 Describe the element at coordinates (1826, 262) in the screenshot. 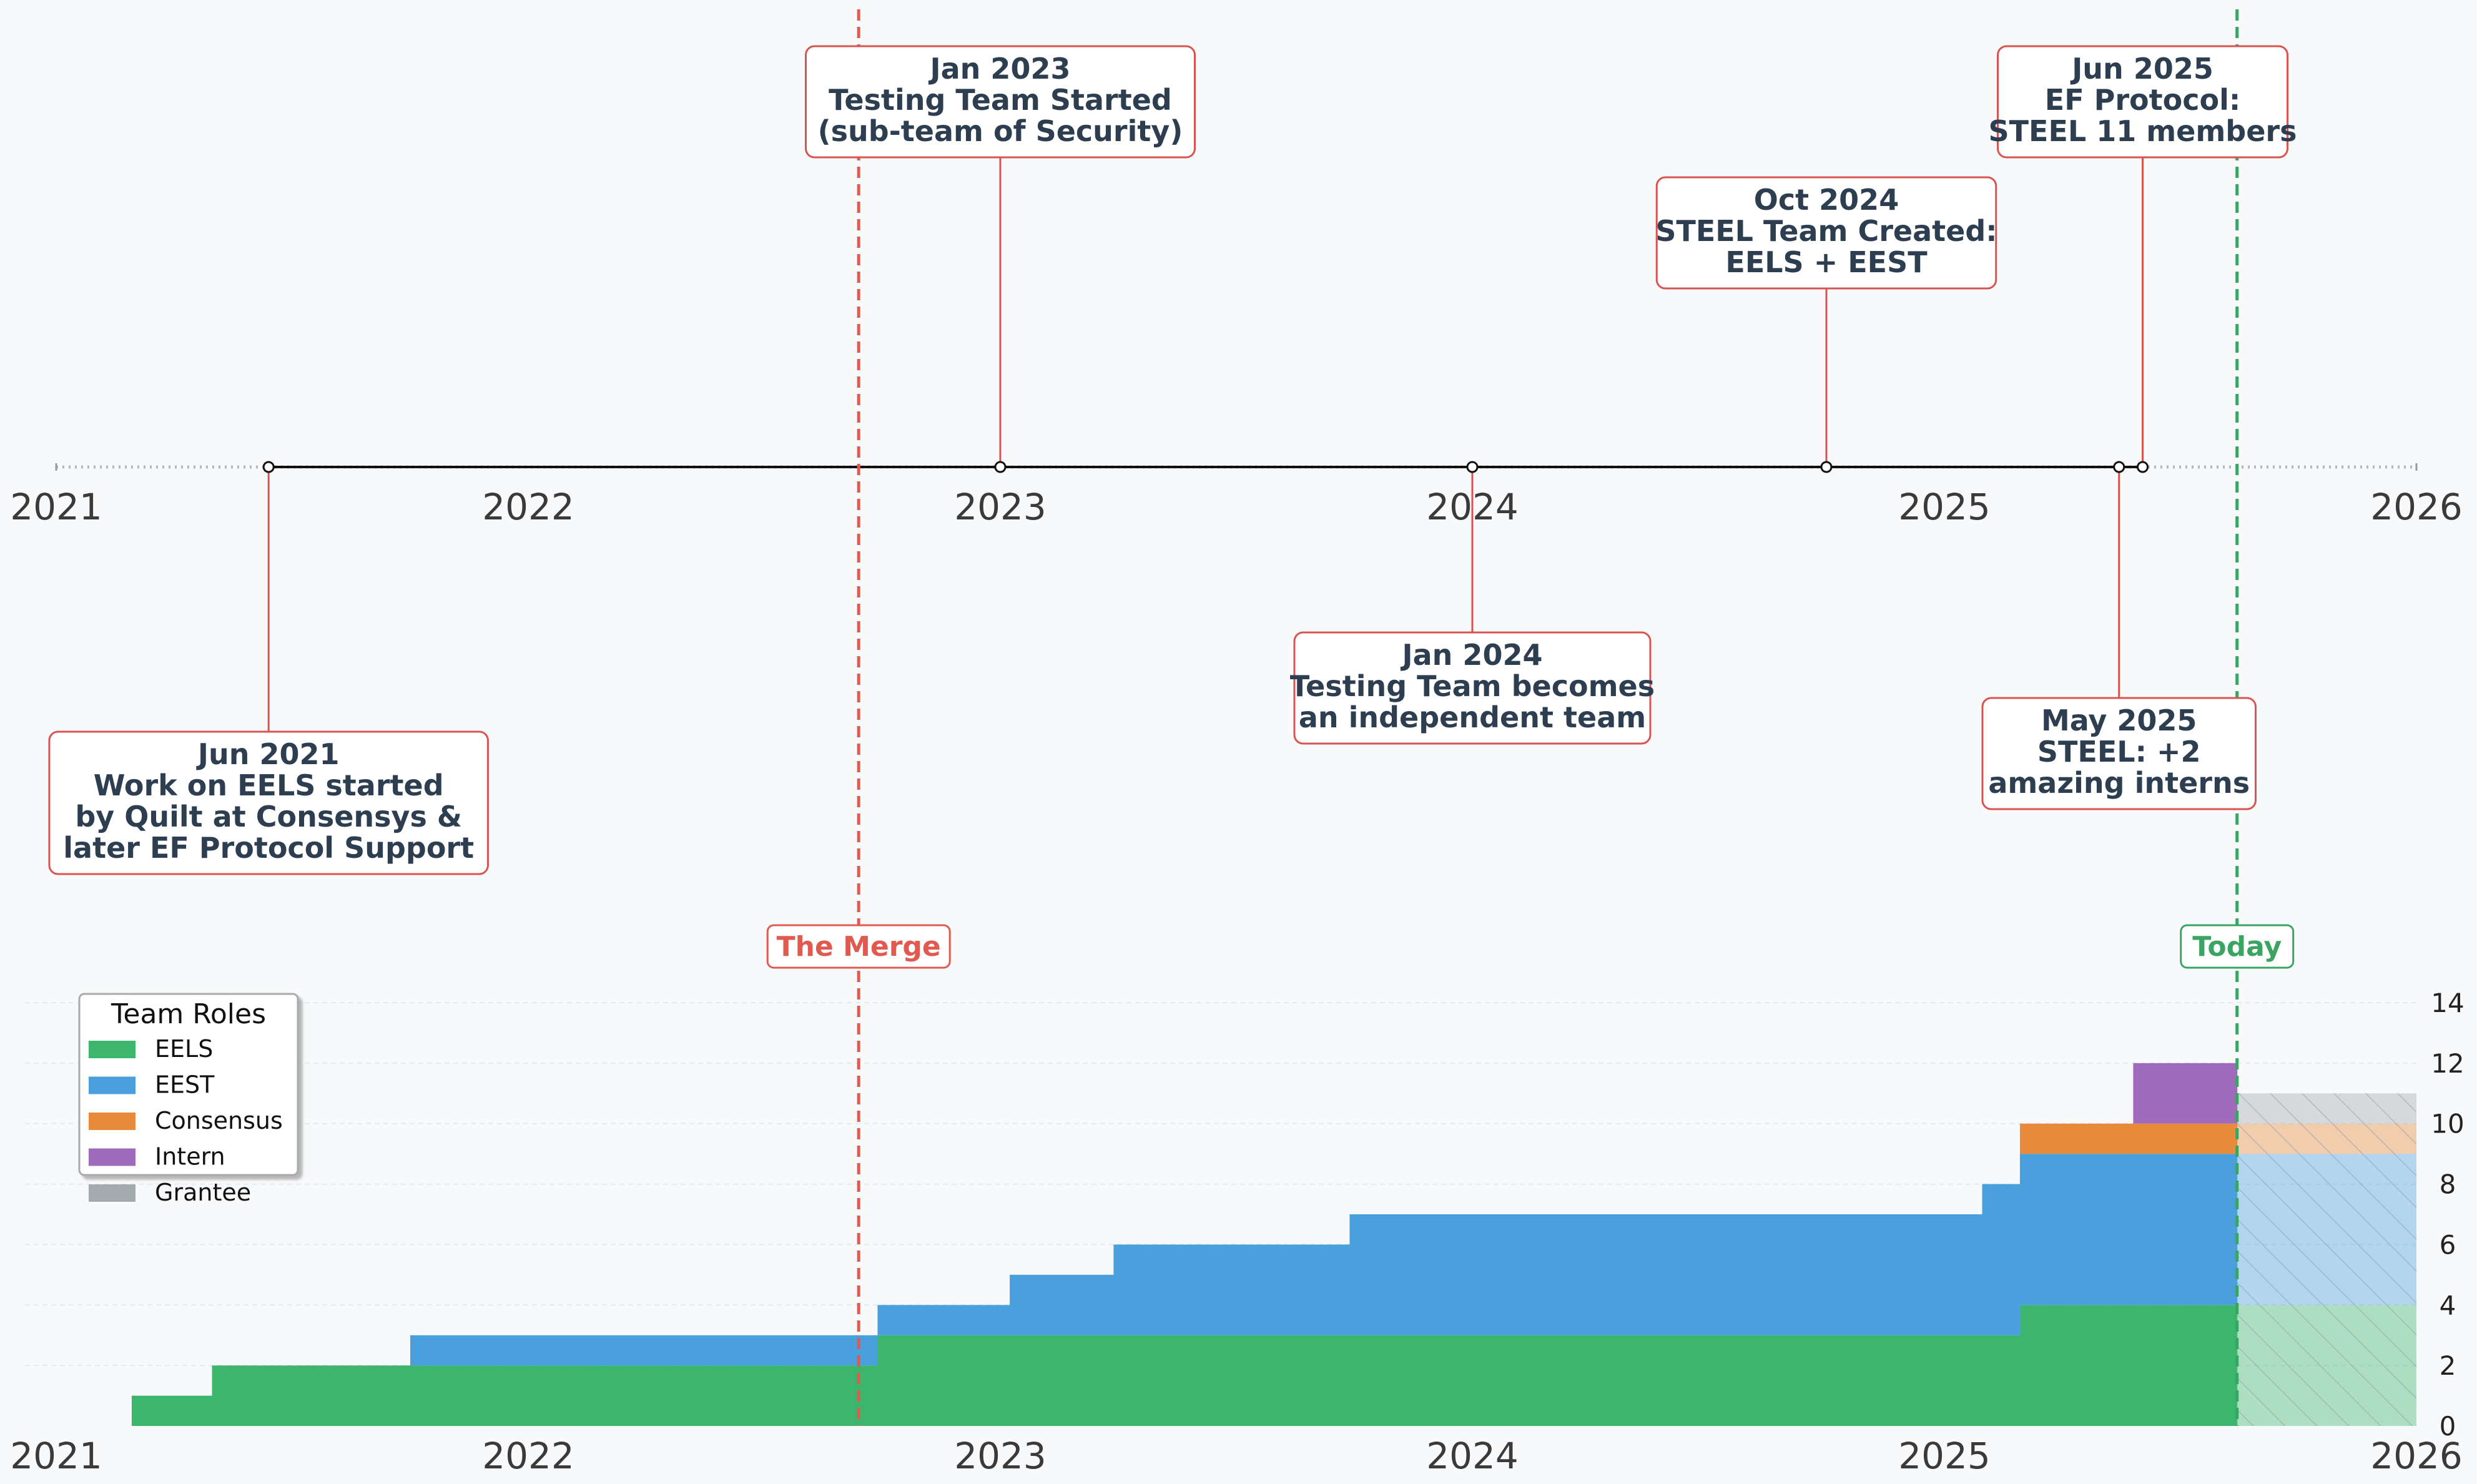

I see `event-text: EELS + EEST` at that location.